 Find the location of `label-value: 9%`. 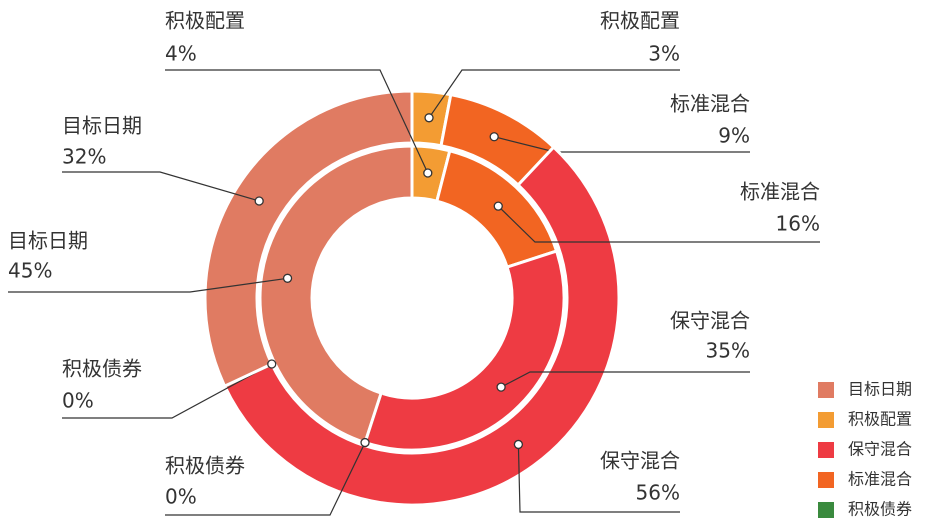

label-value: 9% is located at coordinates (734, 136).